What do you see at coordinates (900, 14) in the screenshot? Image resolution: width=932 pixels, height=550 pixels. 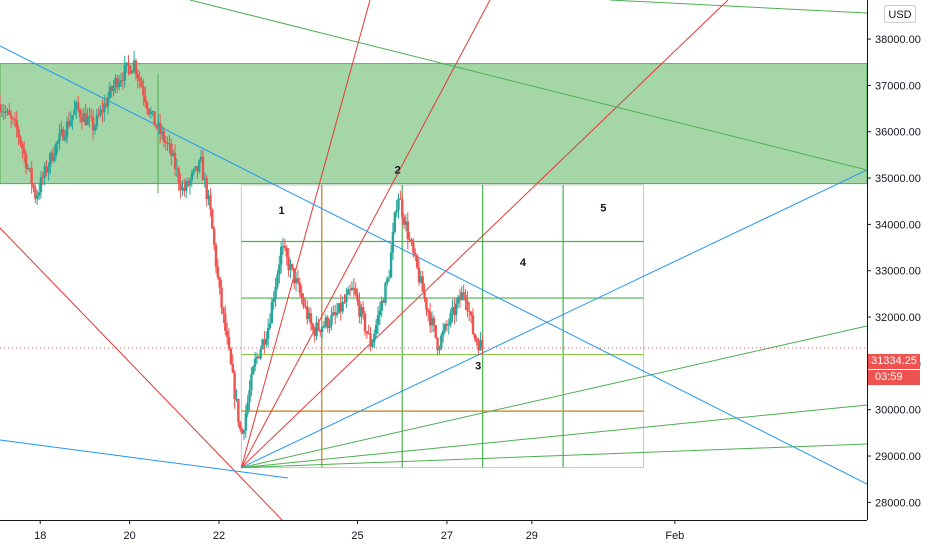 I see `currency-button: USD` at bounding box center [900, 14].